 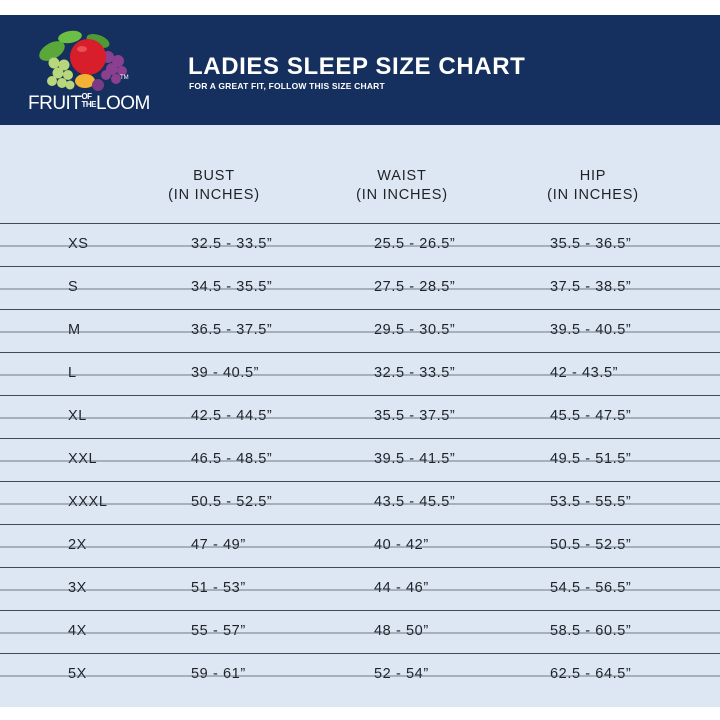 I want to click on column-header-bust: BUST (IN INCHES), so click(x=214, y=186).